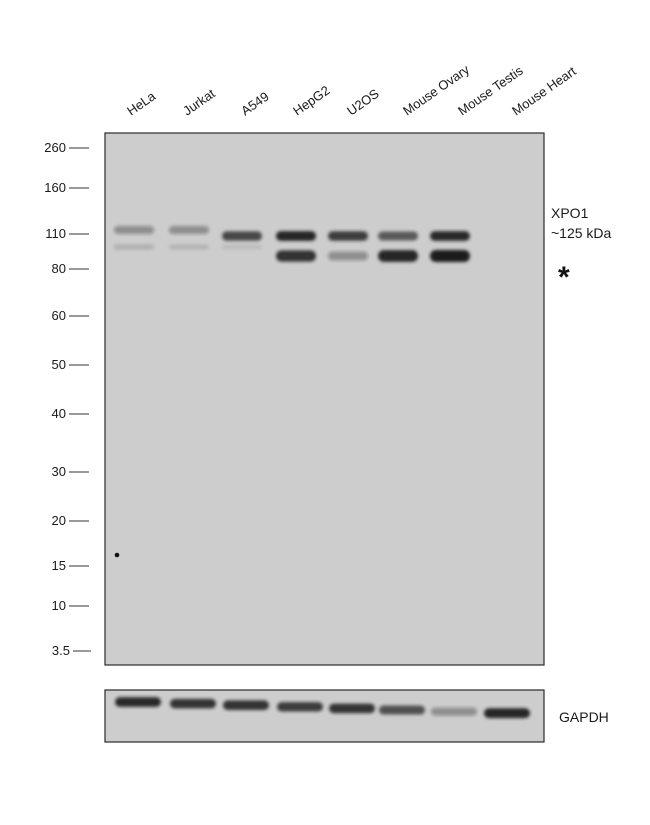 The width and height of the screenshot is (650, 825). What do you see at coordinates (59, 605) in the screenshot?
I see `marker-label-10: 10` at bounding box center [59, 605].